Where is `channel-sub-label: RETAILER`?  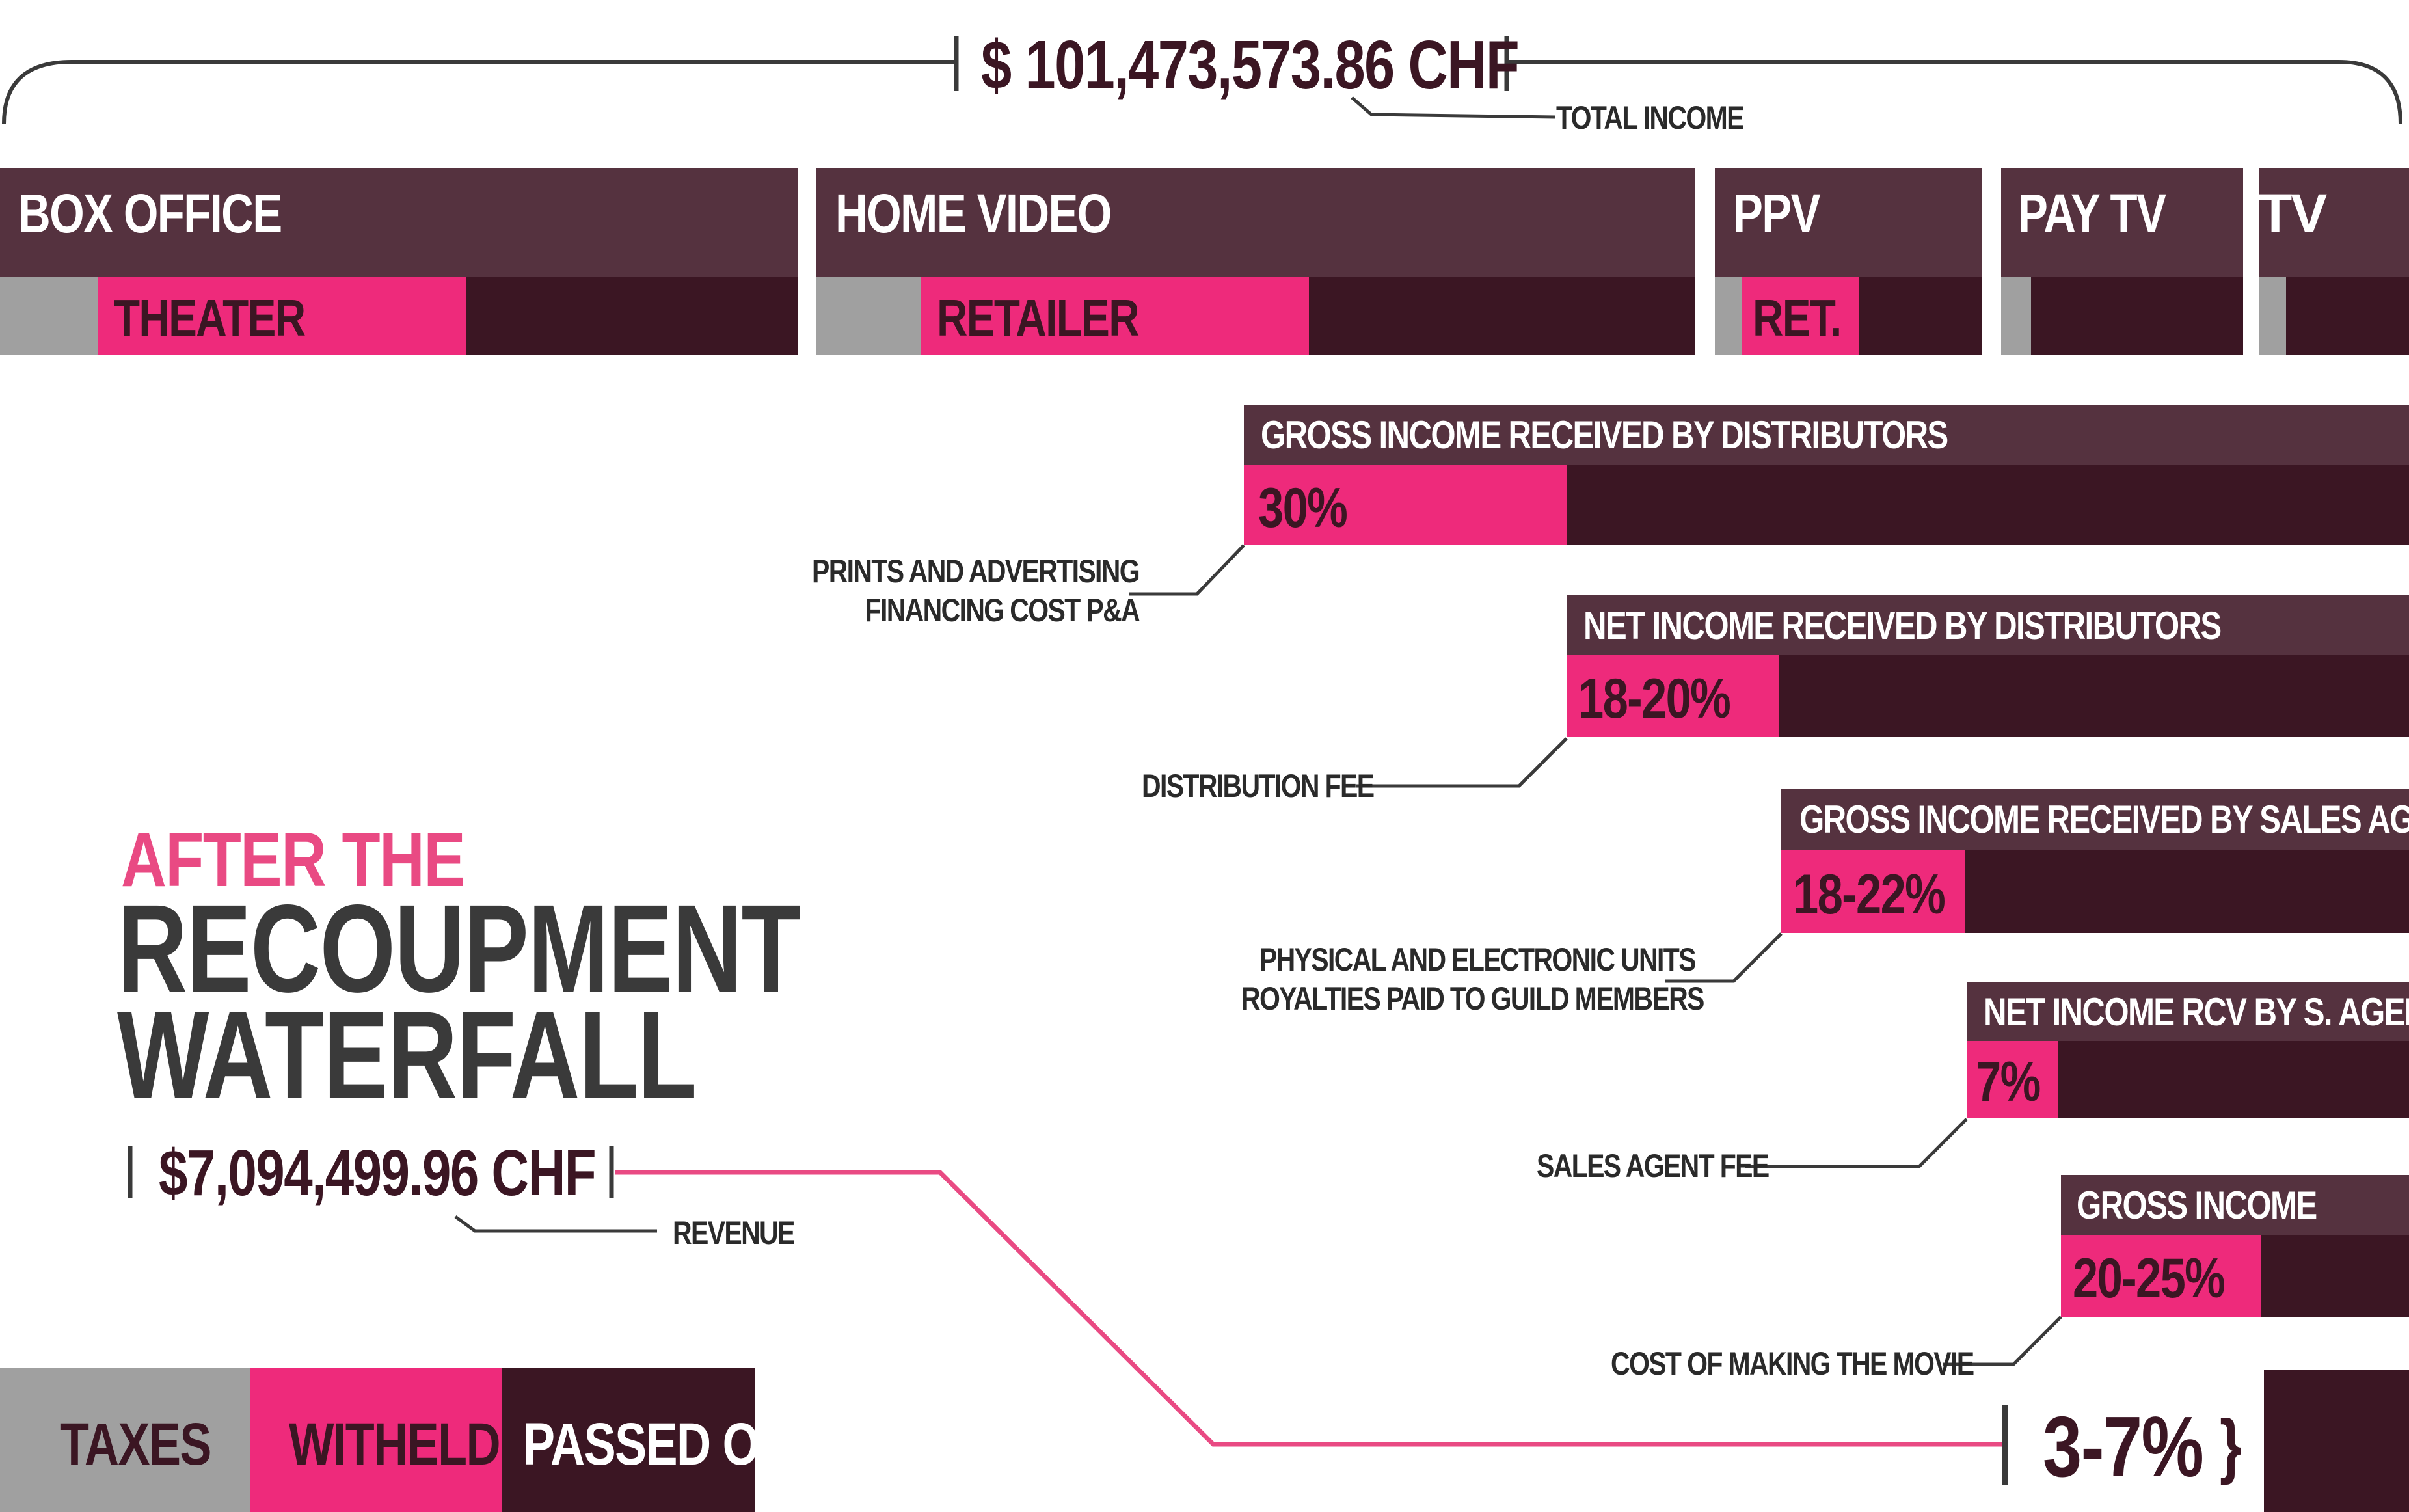 channel-sub-label: RETAILER is located at coordinates (1038, 318).